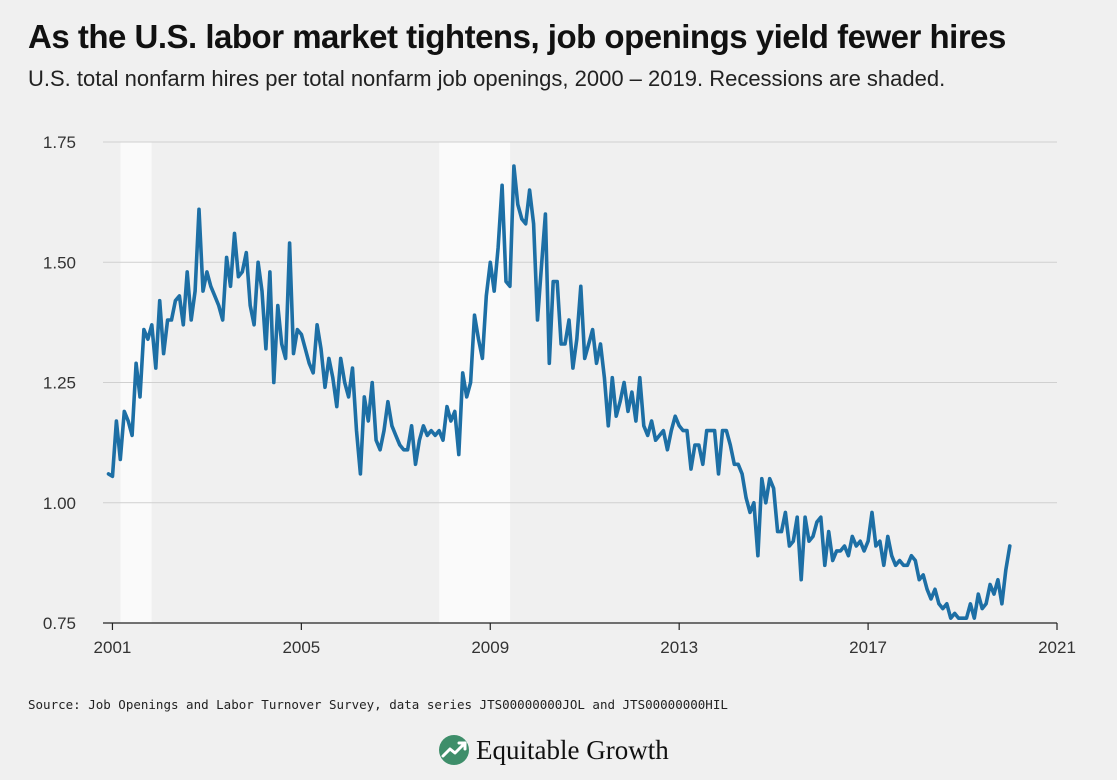 The height and width of the screenshot is (780, 1117). I want to click on x-tick-label: 2005, so click(301, 647).